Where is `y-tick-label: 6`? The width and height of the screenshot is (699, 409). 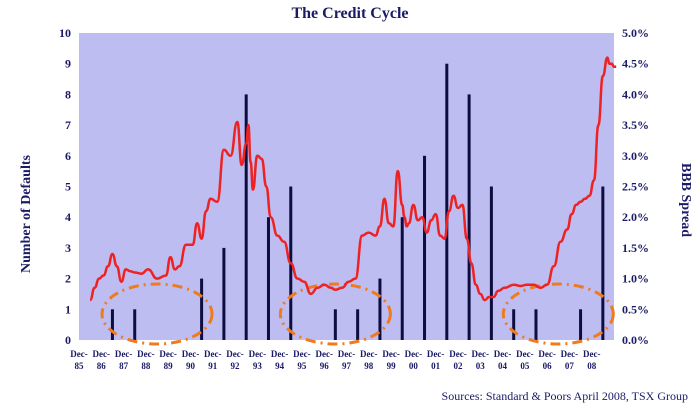
y-tick-label: 6 is located at coordinates (68, 156).